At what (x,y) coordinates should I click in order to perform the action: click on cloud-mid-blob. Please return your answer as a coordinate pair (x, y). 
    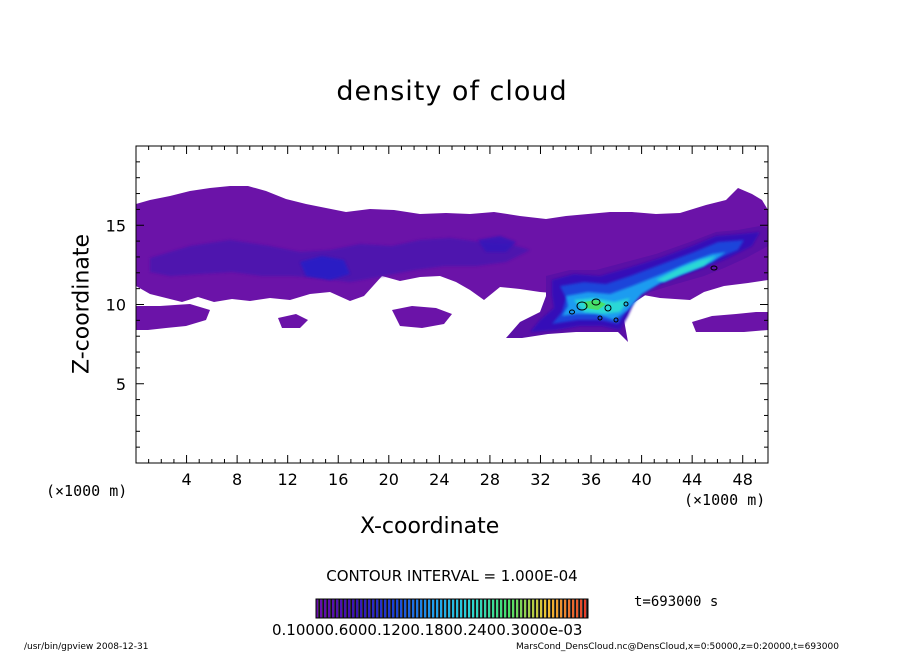
    Looking at the image, I should click on (422, 317).